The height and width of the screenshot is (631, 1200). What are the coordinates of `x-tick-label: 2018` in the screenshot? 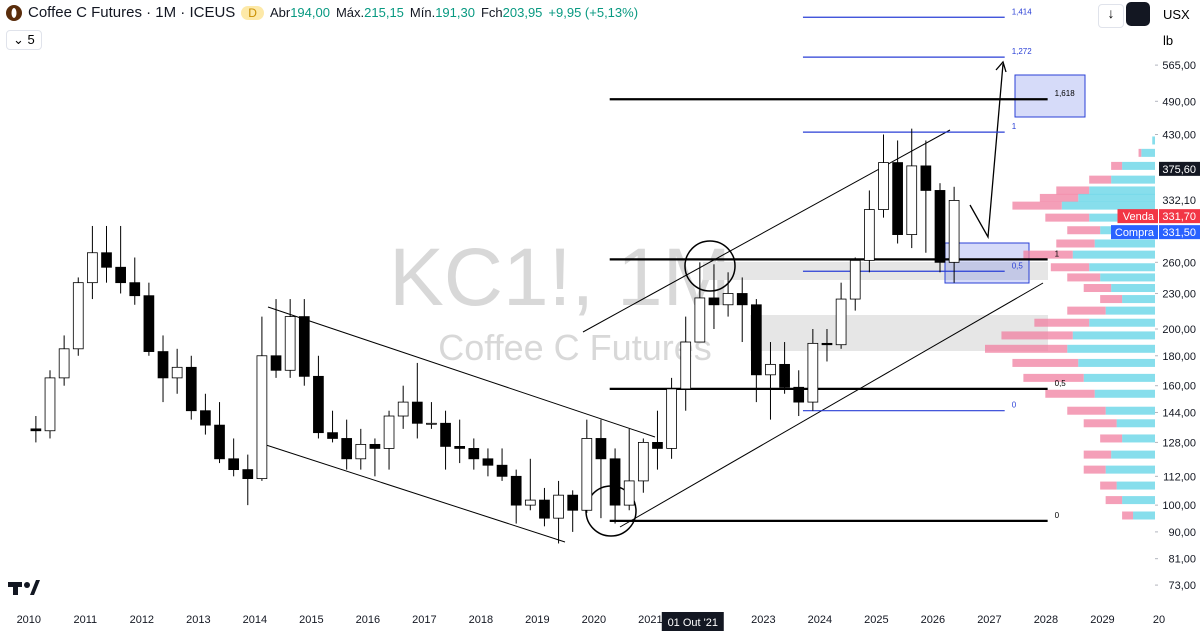 It's located at (481, 620).